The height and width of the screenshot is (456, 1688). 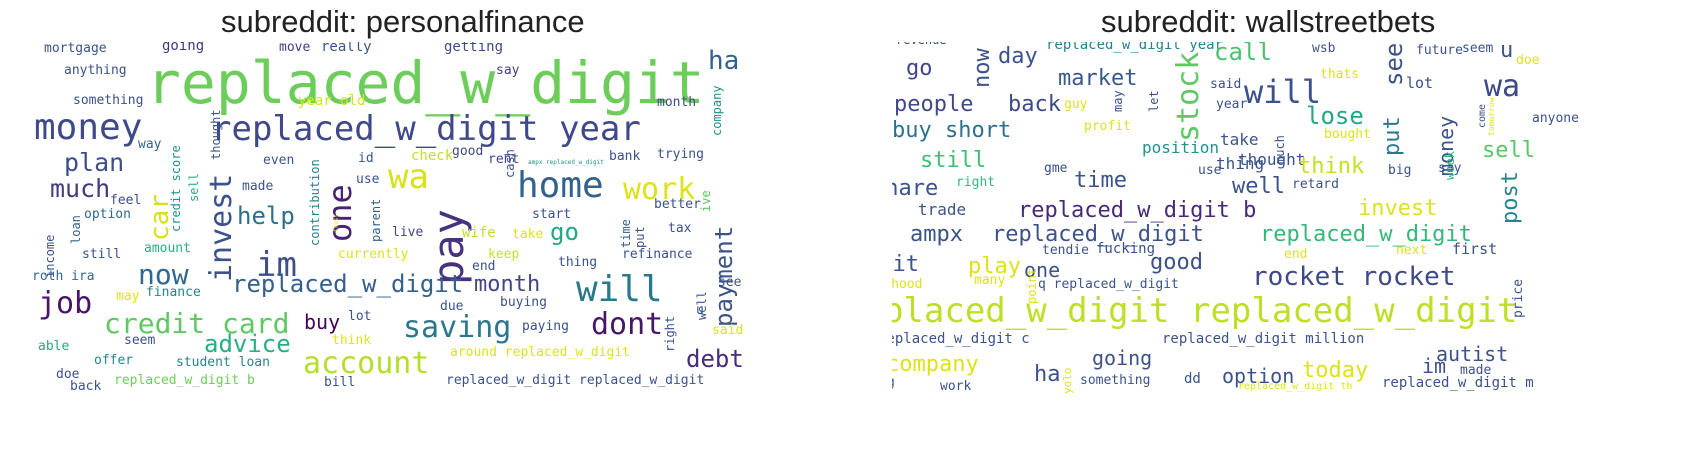 I want to click on cloud-word: anyone, so click(x=1555, y=118).